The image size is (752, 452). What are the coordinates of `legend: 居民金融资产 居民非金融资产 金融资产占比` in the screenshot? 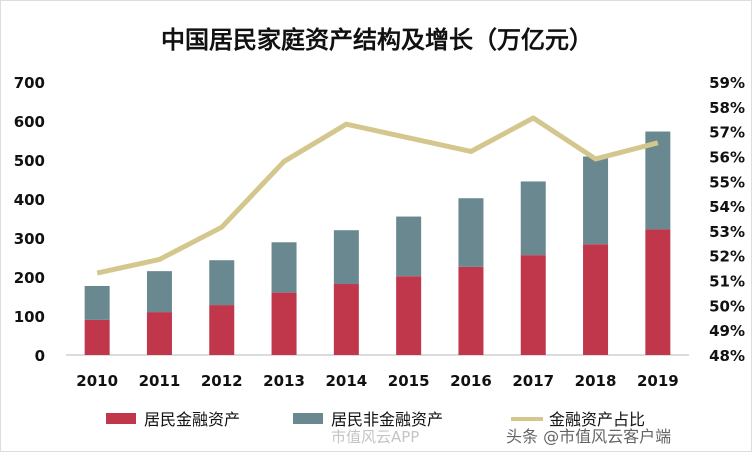 It's located at (375, 419).